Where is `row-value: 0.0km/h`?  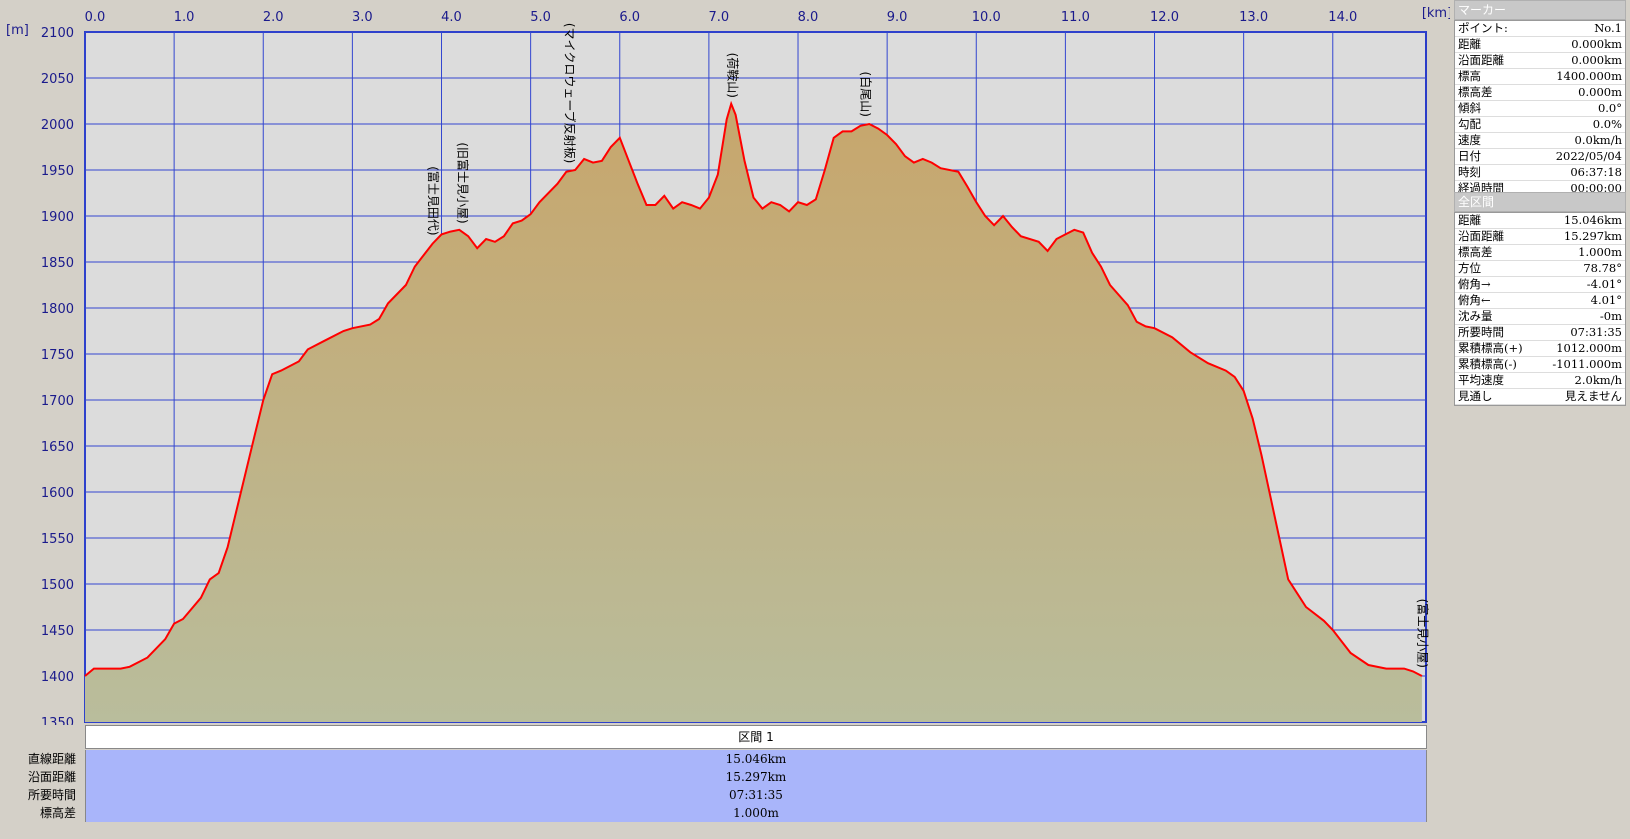 row-value: 0.0km/h is located at coordinates (1598, 140).